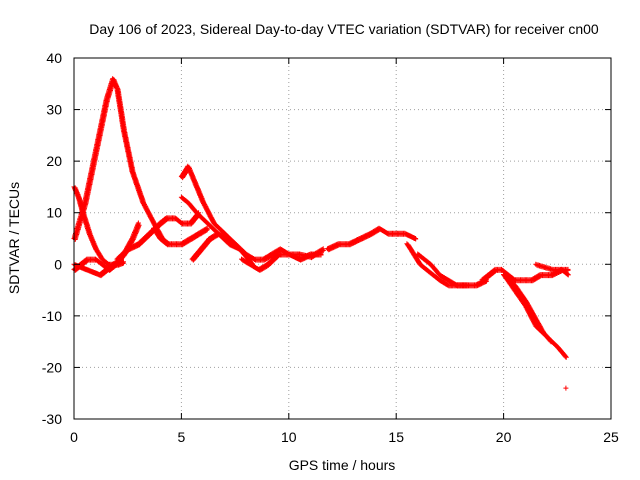 This screenshot has width=640, height=480. What do you see at coordinates (611, 437) in the screenshot?
I see `x-tick-label: 25` at bounding box center [611, 437].